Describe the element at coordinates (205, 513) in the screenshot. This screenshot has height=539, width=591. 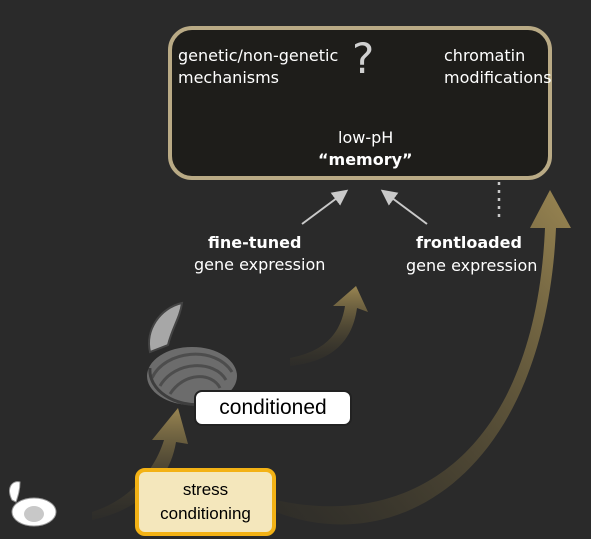
I see `conditioning-label: conditioning` at that location.